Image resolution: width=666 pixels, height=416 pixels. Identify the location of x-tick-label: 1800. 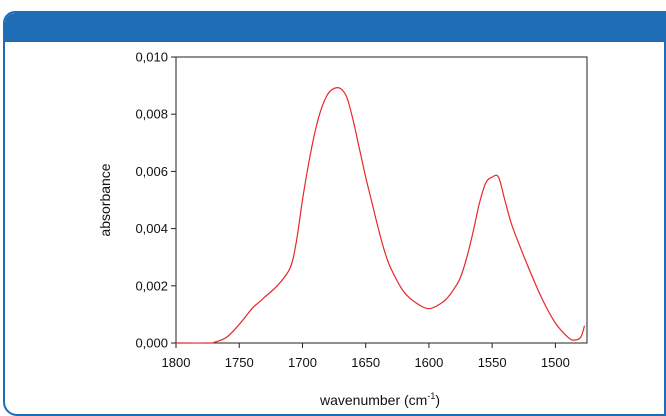
(176, 362).